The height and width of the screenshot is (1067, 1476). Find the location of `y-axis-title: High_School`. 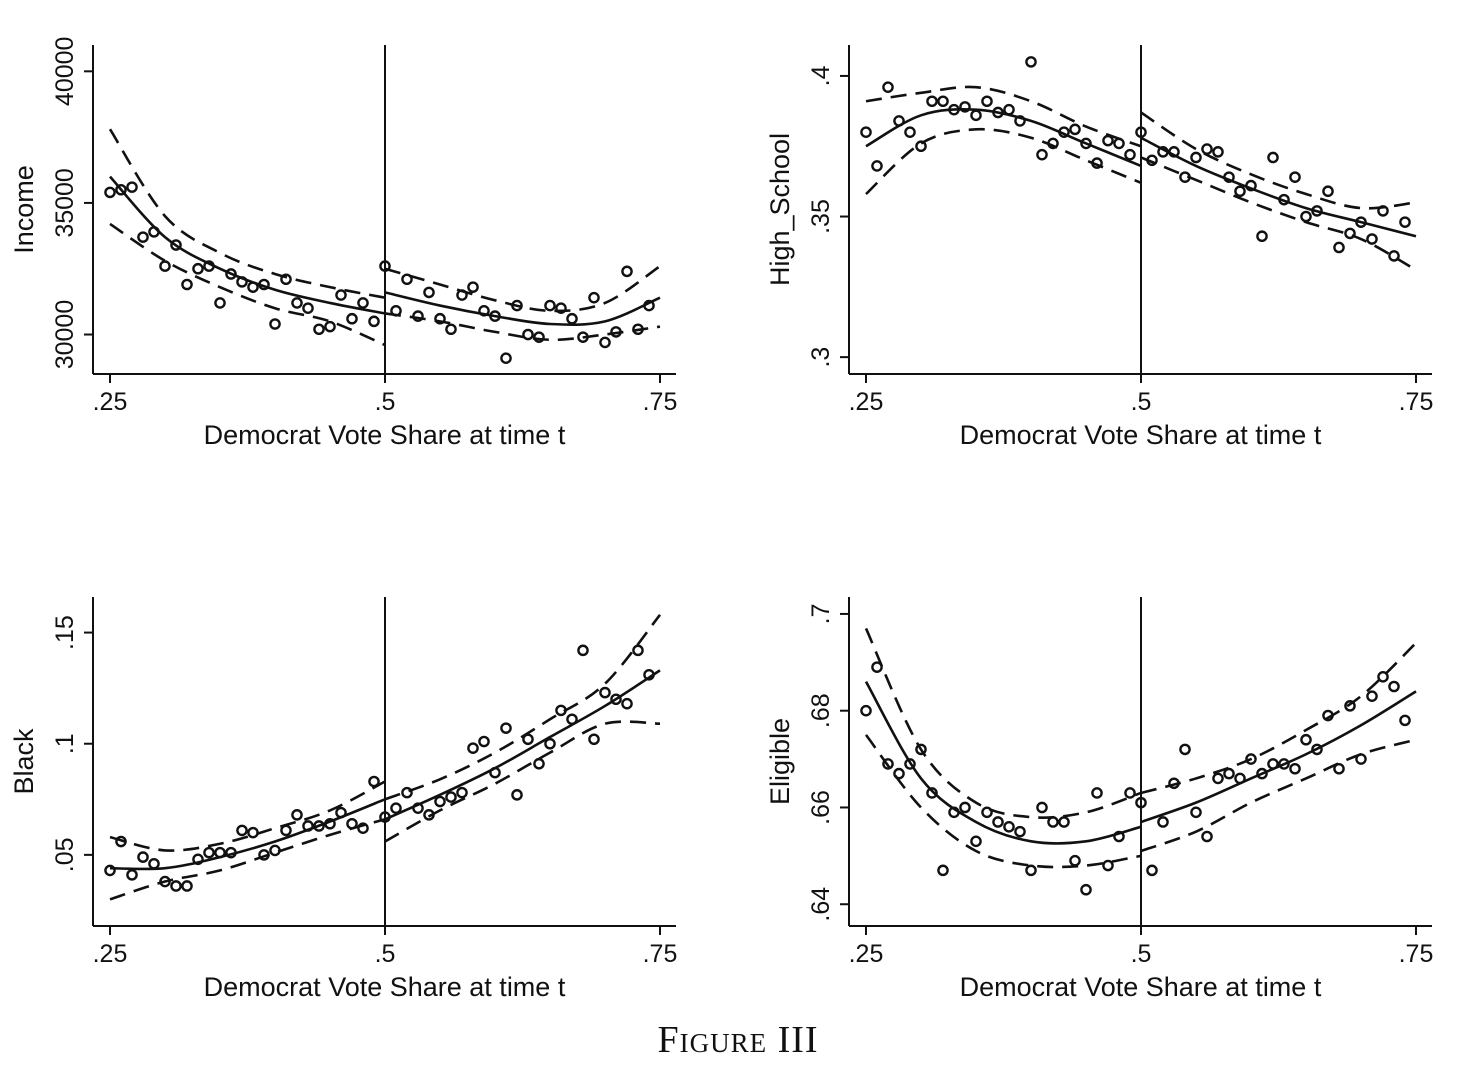

y-axis-title: High_School is located at coordinates (780, 209).